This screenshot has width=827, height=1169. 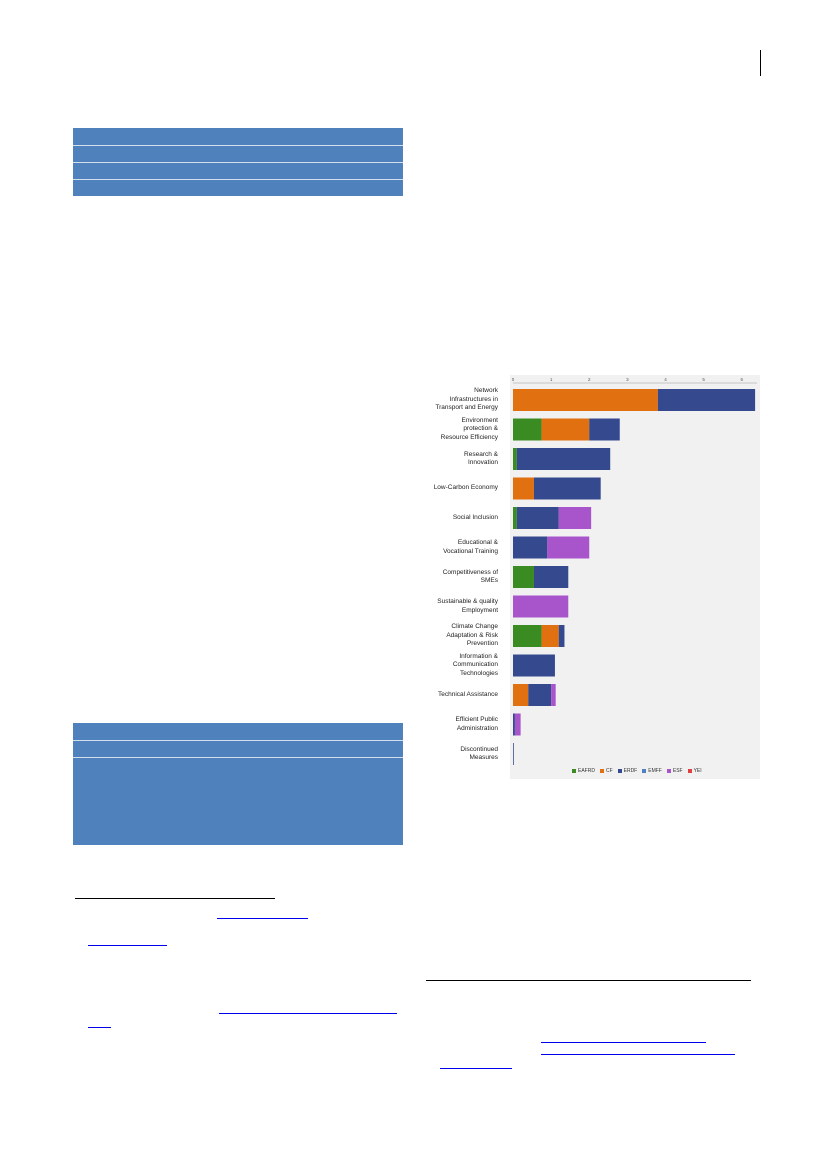 What do you see at coordinates (477, 728) in the screenshot?
I see `category-label-line: Administration` at bounding box center [477, 728].